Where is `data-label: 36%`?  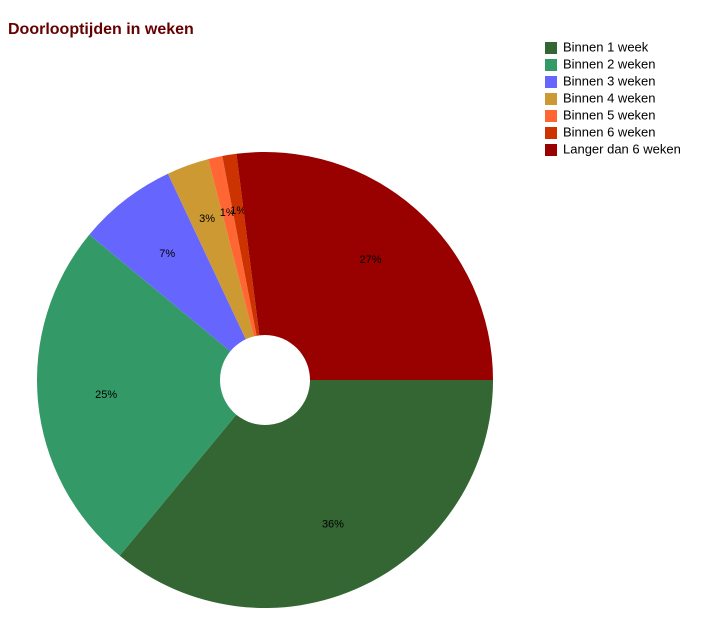
data-label: 36% is located at coordinates (333, 524).